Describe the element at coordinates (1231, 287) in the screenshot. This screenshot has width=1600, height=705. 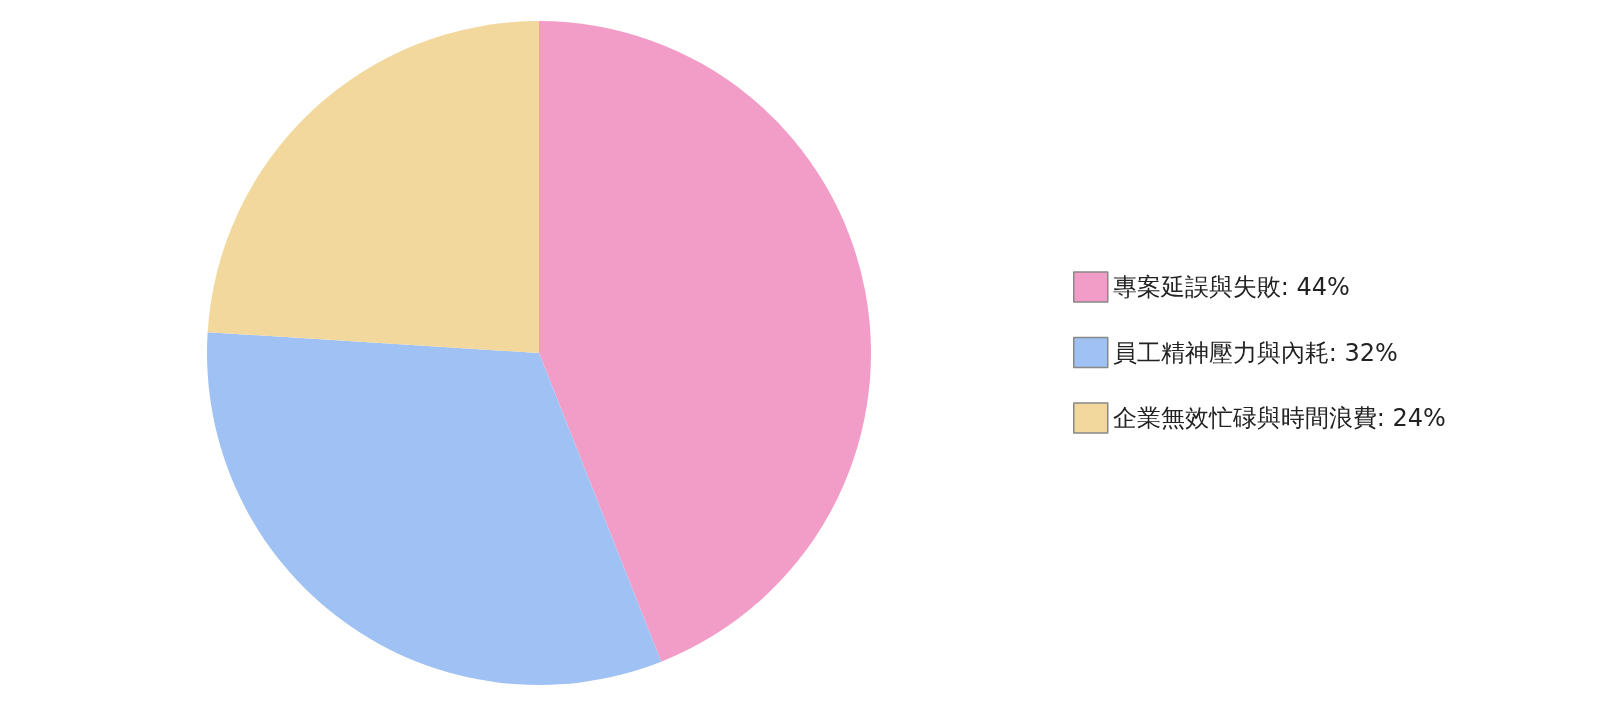
I see `legend-label: 專案延誤與失敗: 44%` at that location.